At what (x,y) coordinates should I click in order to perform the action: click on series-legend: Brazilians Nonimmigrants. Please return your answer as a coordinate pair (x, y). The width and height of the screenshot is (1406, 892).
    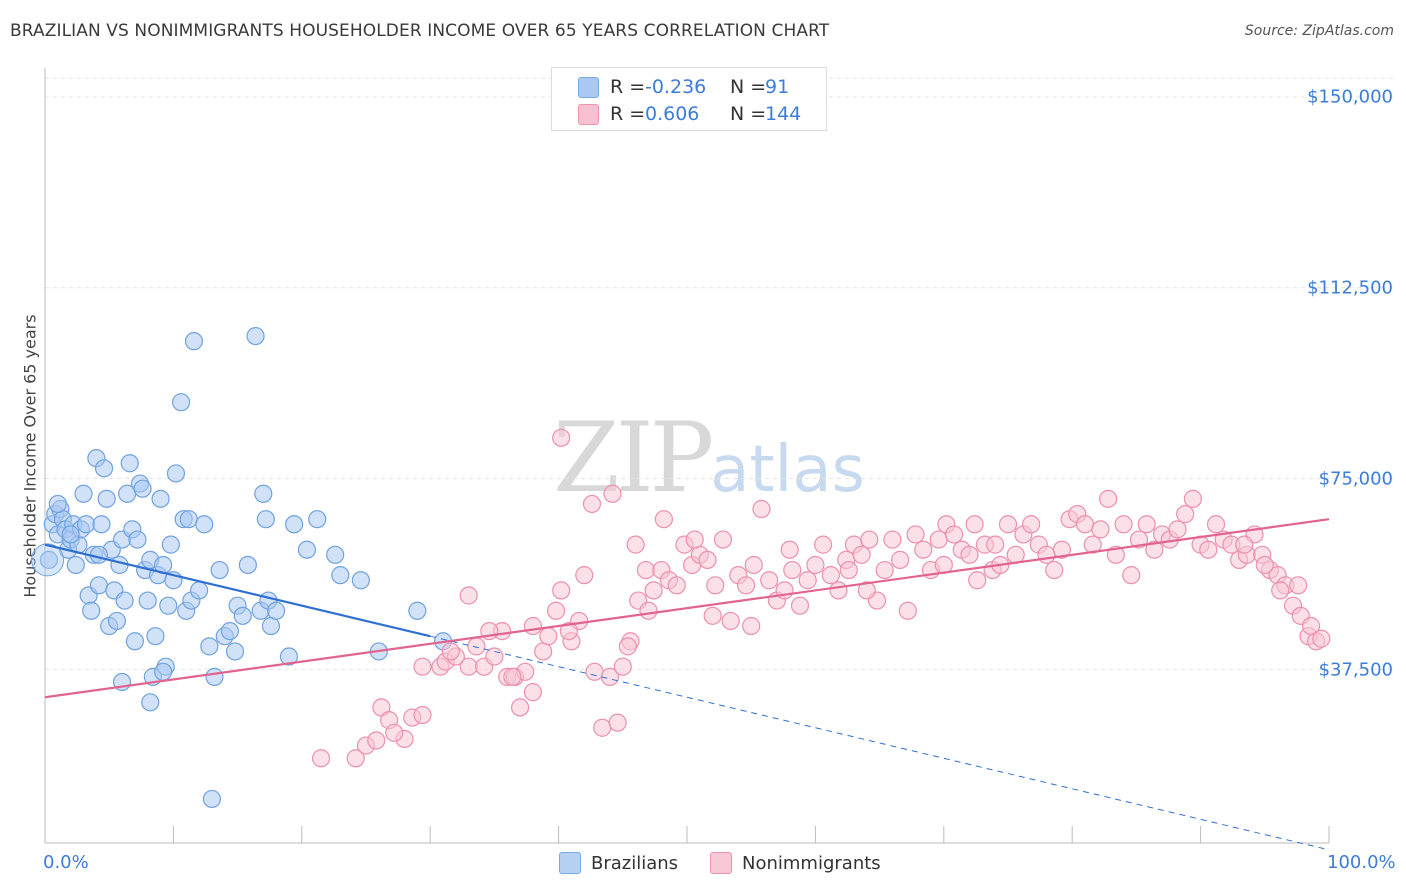
    Looking at the image, I should click on (703, 865).